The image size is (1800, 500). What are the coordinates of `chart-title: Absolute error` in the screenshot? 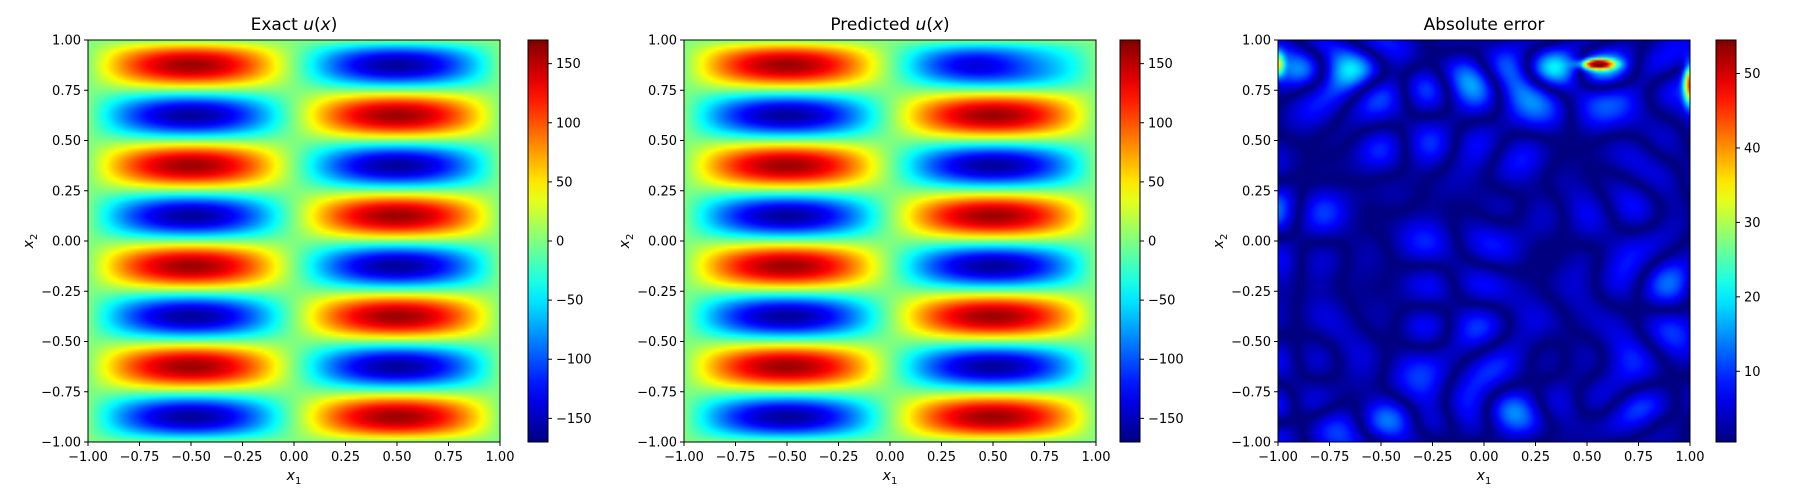 It's located at (1484, 25).